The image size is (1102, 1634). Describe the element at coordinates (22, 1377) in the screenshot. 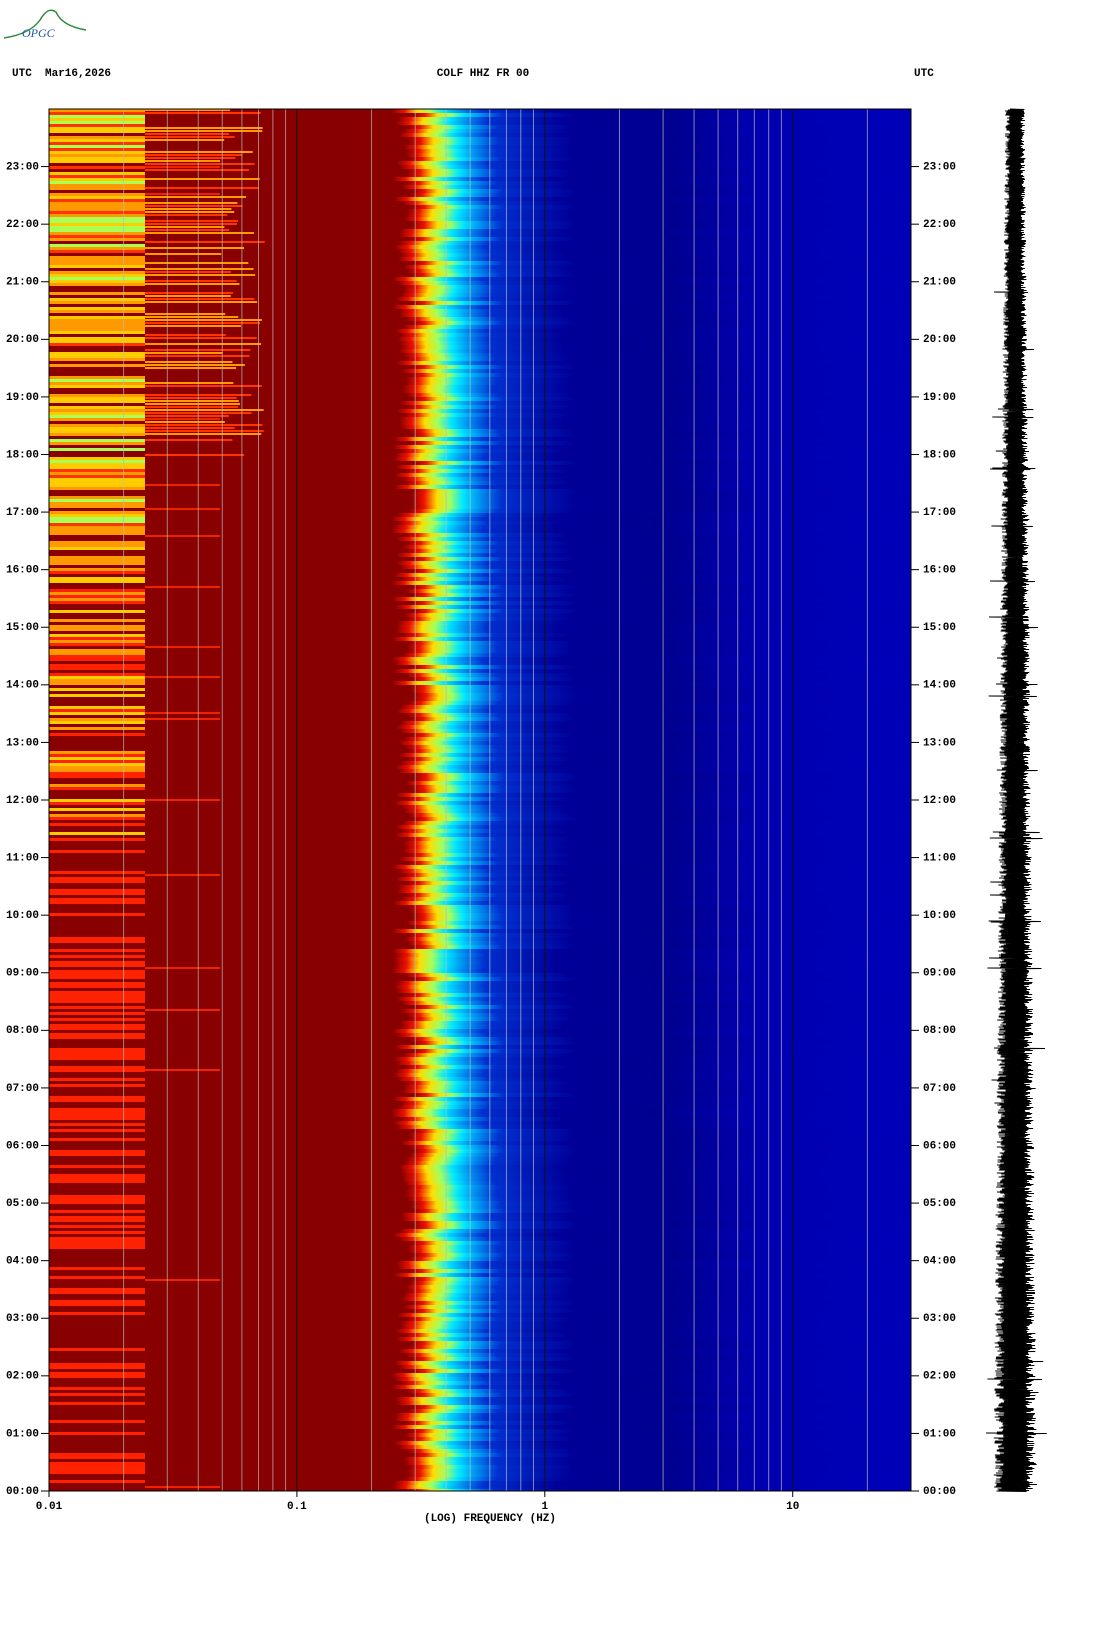

I see `y-tick-label: 02:00` at that location.